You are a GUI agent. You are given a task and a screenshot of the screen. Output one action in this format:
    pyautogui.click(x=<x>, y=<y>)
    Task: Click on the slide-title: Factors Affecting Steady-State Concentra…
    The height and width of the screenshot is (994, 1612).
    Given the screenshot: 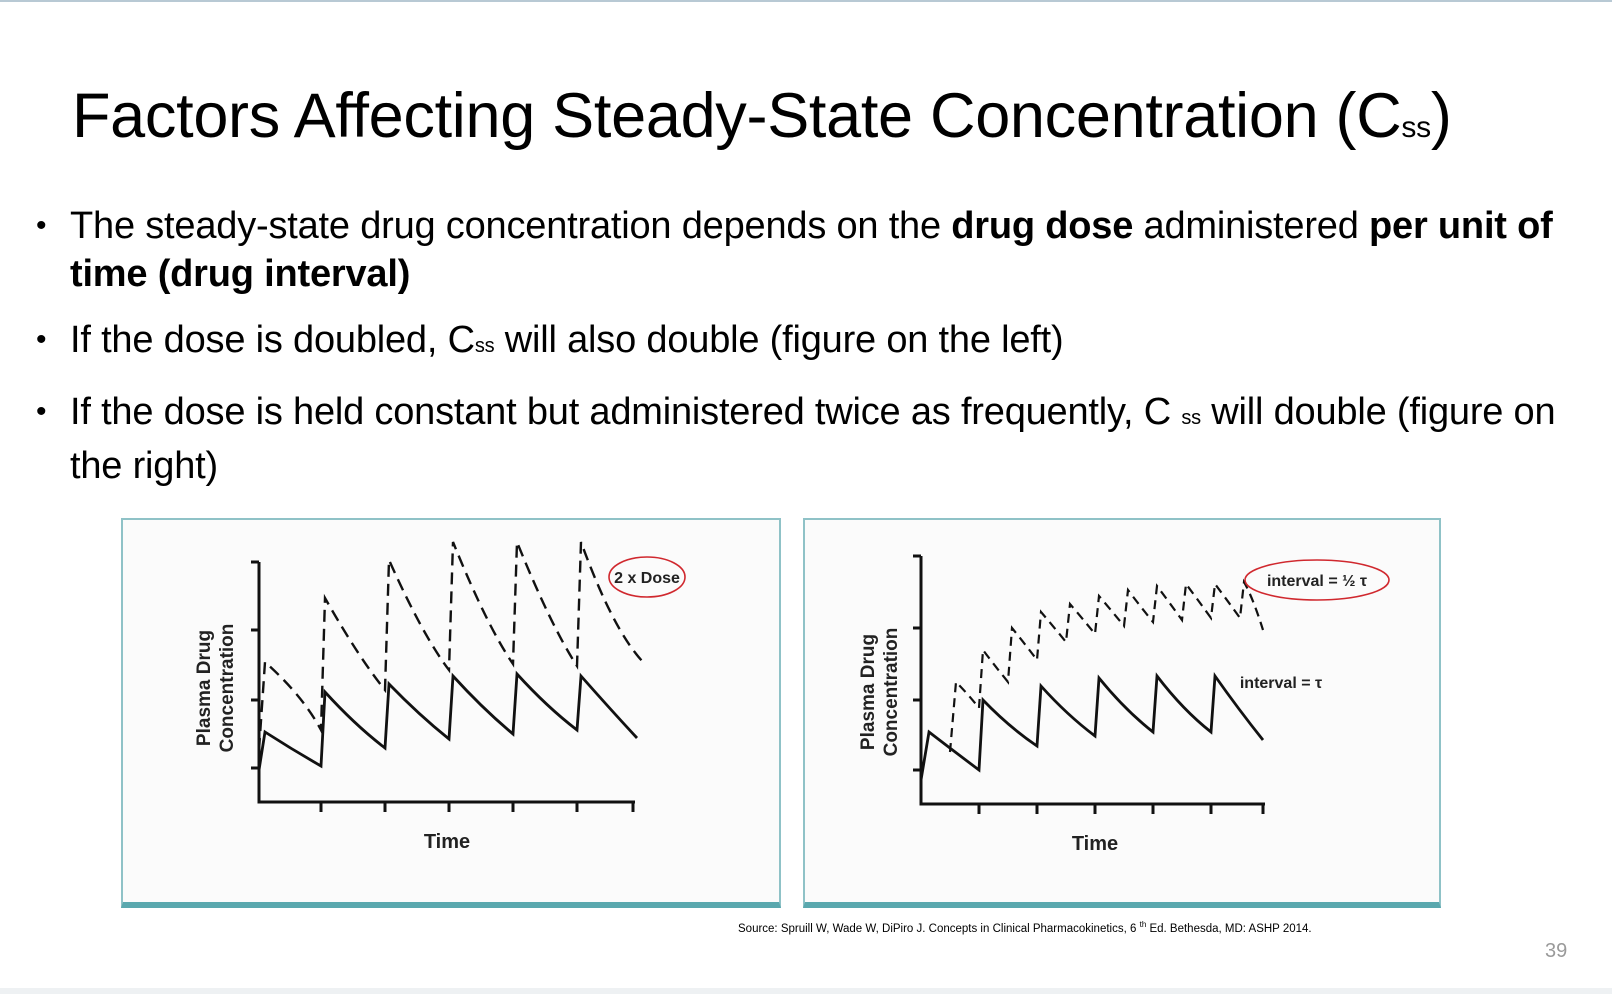 What is the action you would take?
    pyautogui.click(x=762, y=122)
    